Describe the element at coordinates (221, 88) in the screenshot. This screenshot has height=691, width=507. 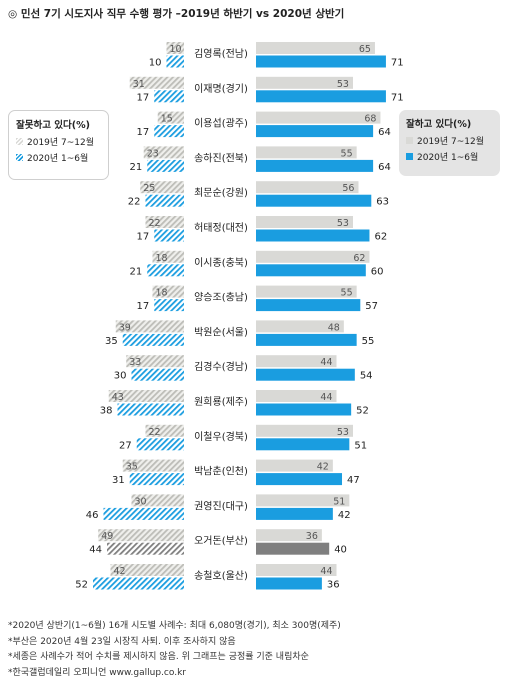
I see `category-label: 이재명(경기)` at that location.